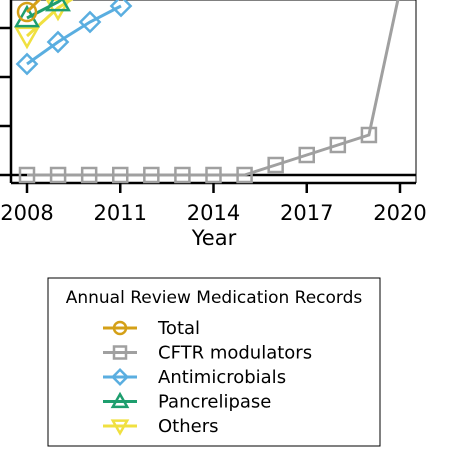 This screenshot has height=474, width=474. What do you see at coordinates (27, 38) in the screenshot?
I see `data-point-others` at bounding box center [27, 38].